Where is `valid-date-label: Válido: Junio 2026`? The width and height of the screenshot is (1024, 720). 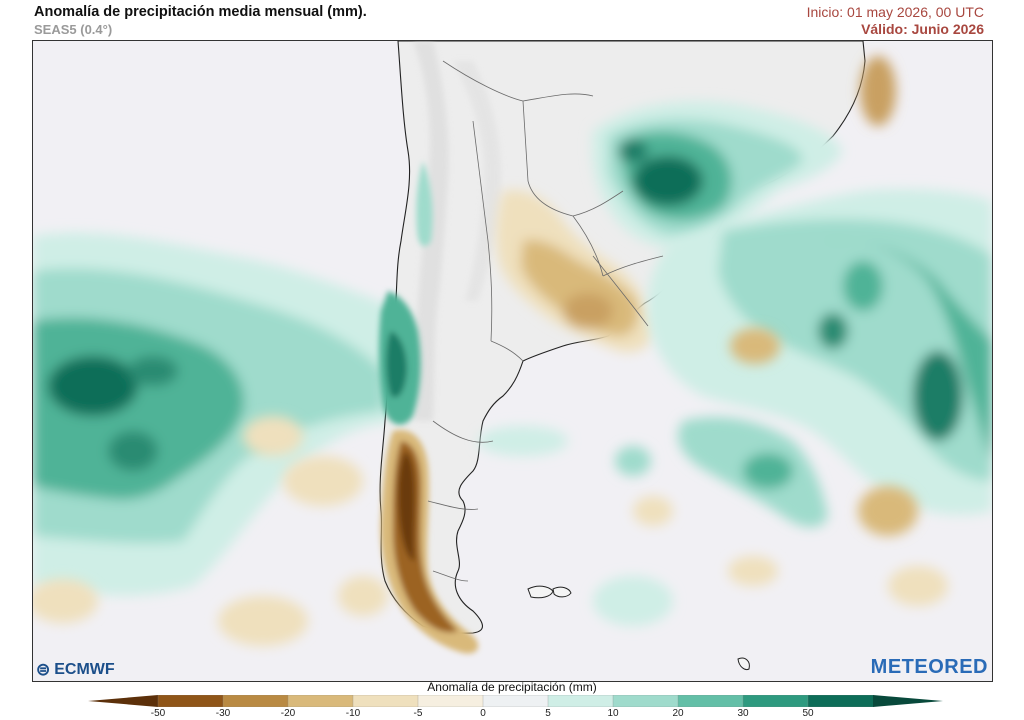 valid-date-label: Válido: Junio 2026 is located at coordinates (922, 29).